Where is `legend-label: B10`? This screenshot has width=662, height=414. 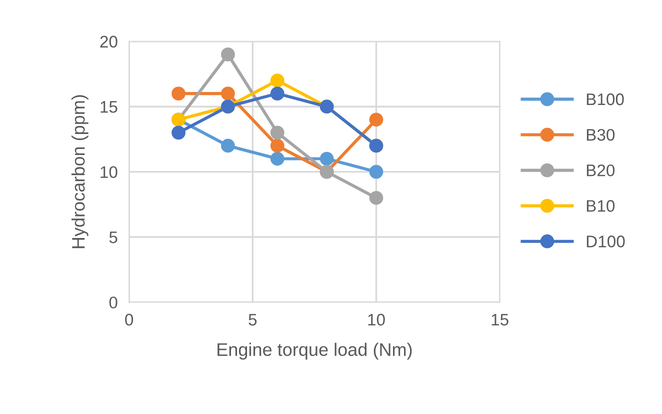 legend-label: B10 is located at coordinates (600, 206).